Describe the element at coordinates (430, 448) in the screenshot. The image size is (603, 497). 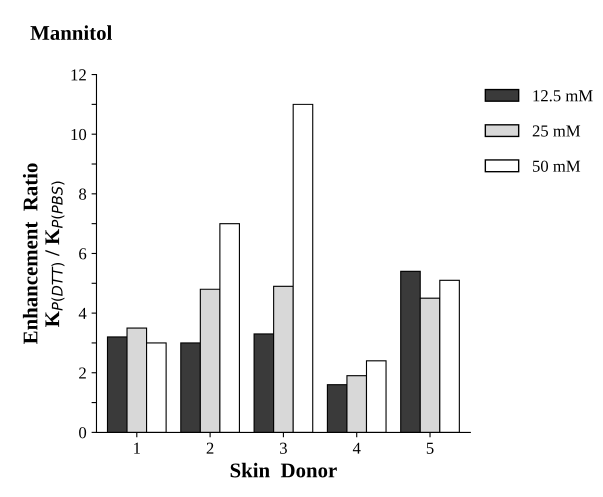
I see `x-tick-label: 5` at that location.